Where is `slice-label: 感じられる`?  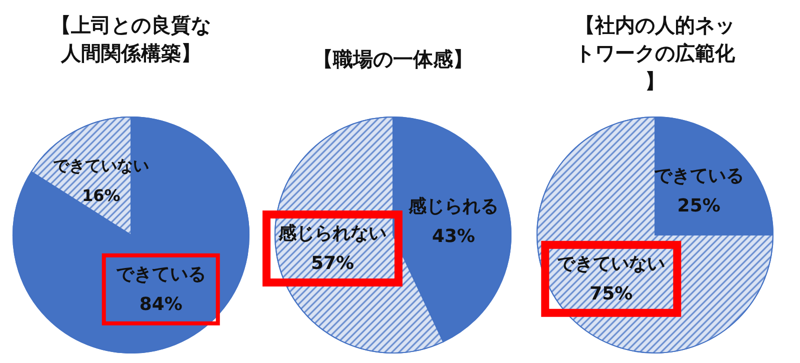
slice-label: 感じられる is located at coordinates (453, 206).